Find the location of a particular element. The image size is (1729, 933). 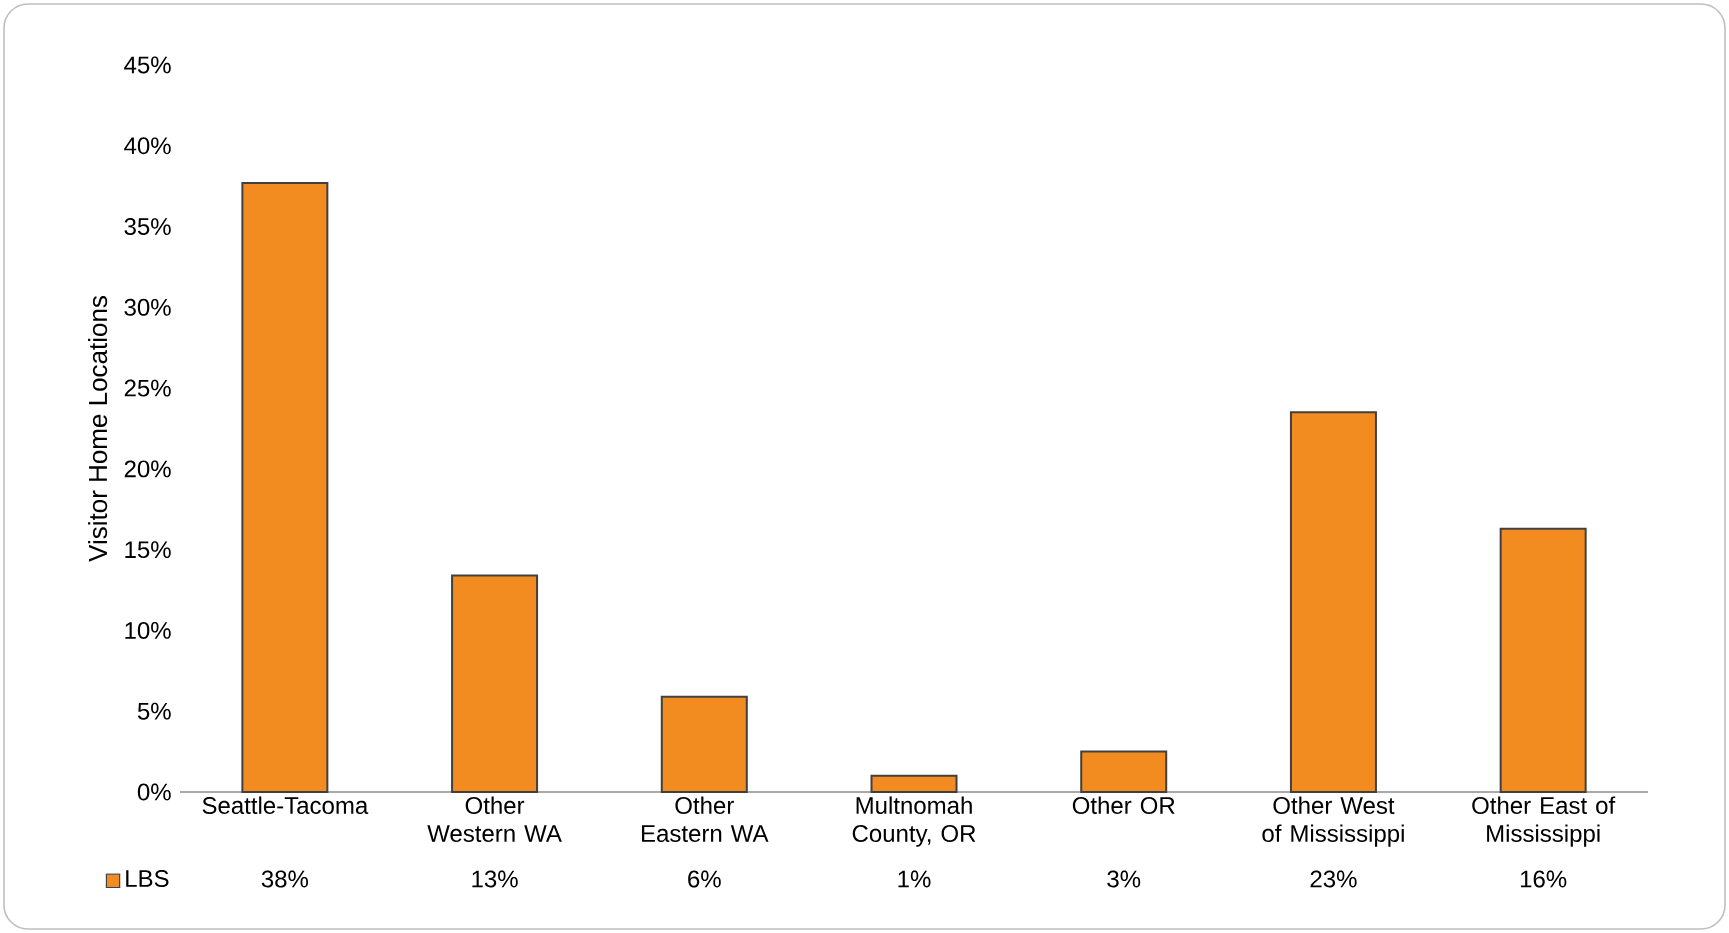

data-label: 38% is located at coordinates (285, 879).